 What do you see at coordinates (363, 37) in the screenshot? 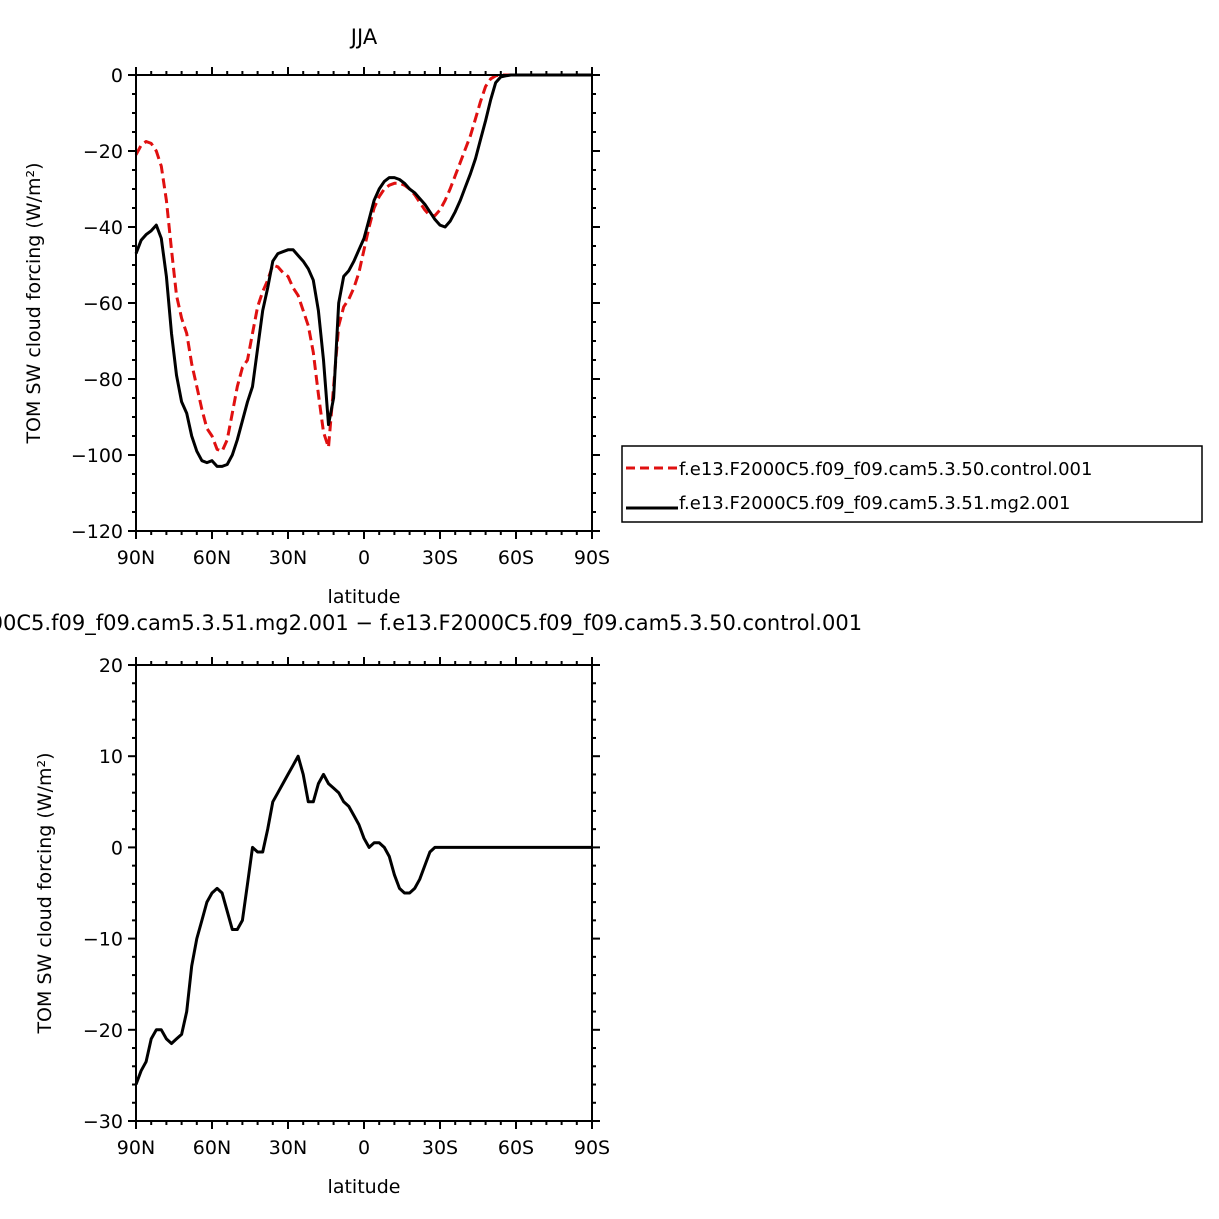
I see `top-panel-title: JJA` at bounding box center [363, 37].